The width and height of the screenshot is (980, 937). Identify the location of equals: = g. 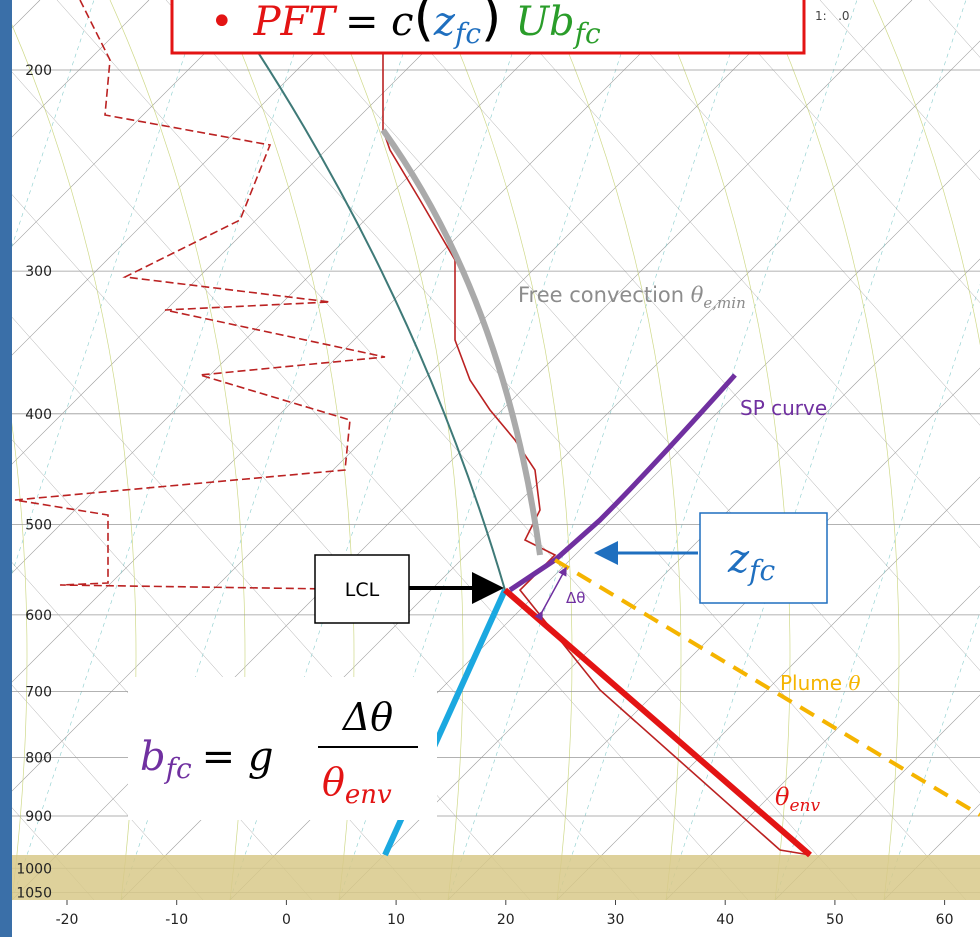
(238, 757).